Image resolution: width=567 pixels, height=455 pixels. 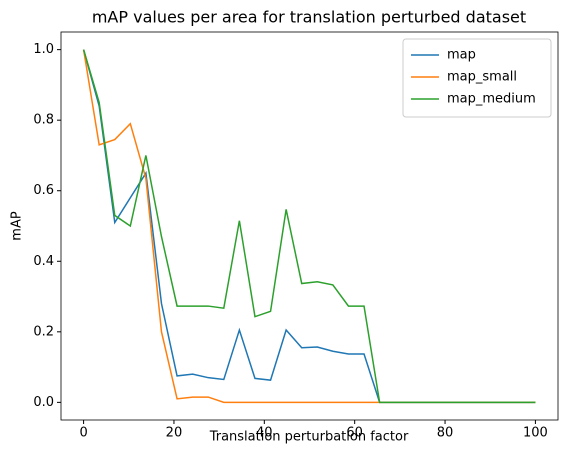 I want to click on x-tick-label: 60, so click(x=354, y=433).